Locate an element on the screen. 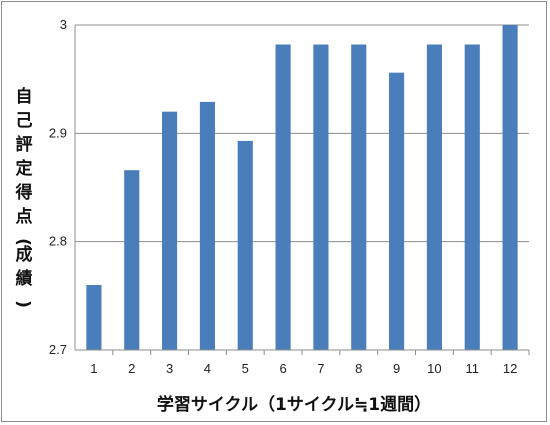  y-axis-label-char: ) is located at coordinates (23, 304).